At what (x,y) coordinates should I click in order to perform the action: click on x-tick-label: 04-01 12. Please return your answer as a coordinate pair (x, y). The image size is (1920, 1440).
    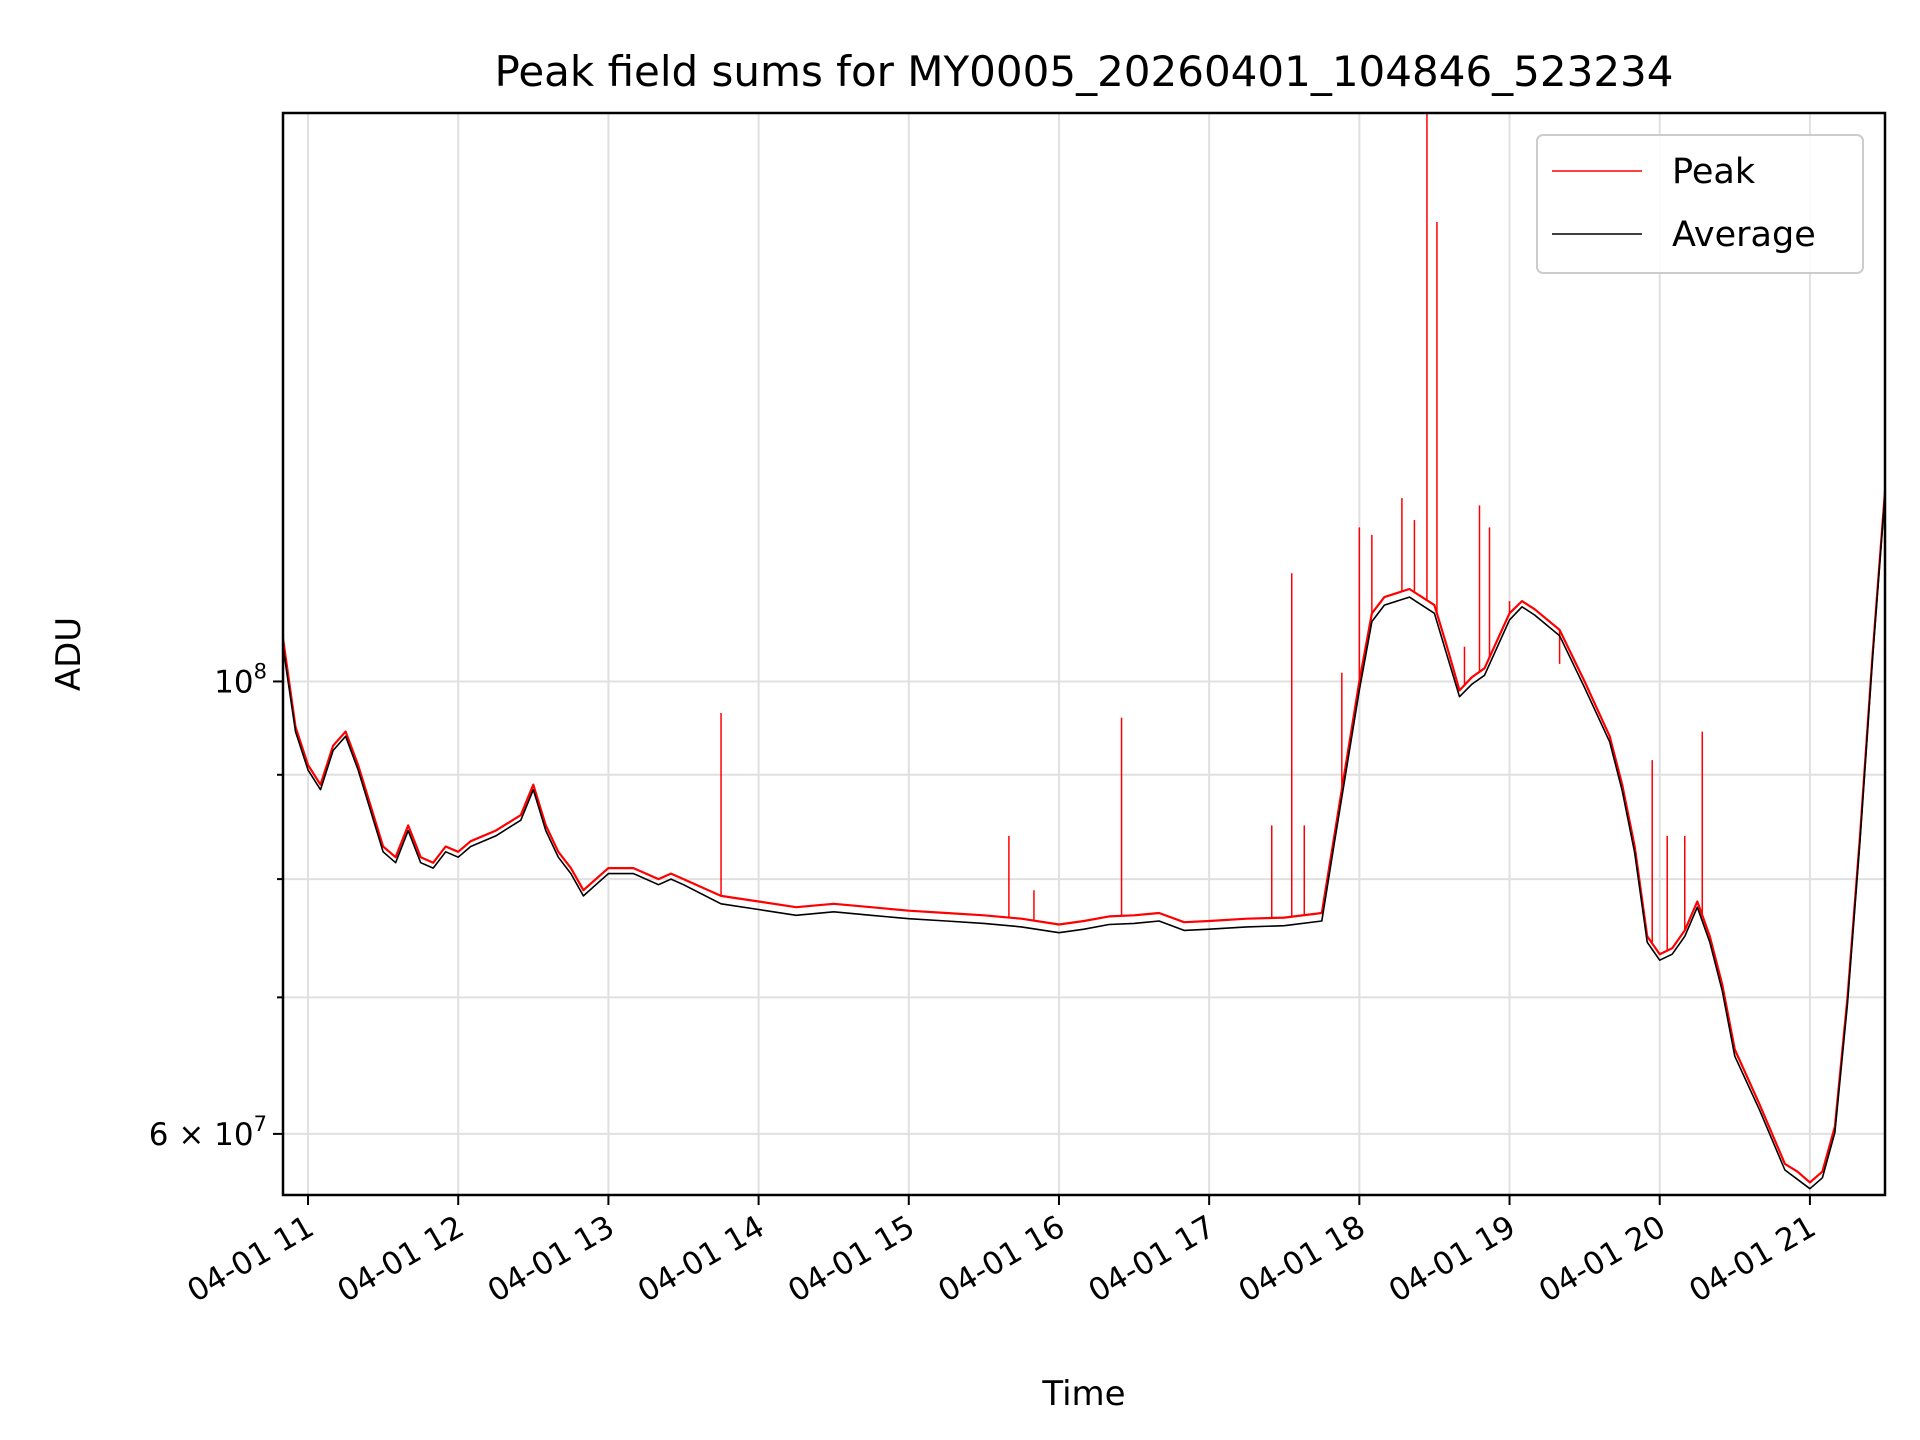
    Looking at the image, I should click on (401, 1259).